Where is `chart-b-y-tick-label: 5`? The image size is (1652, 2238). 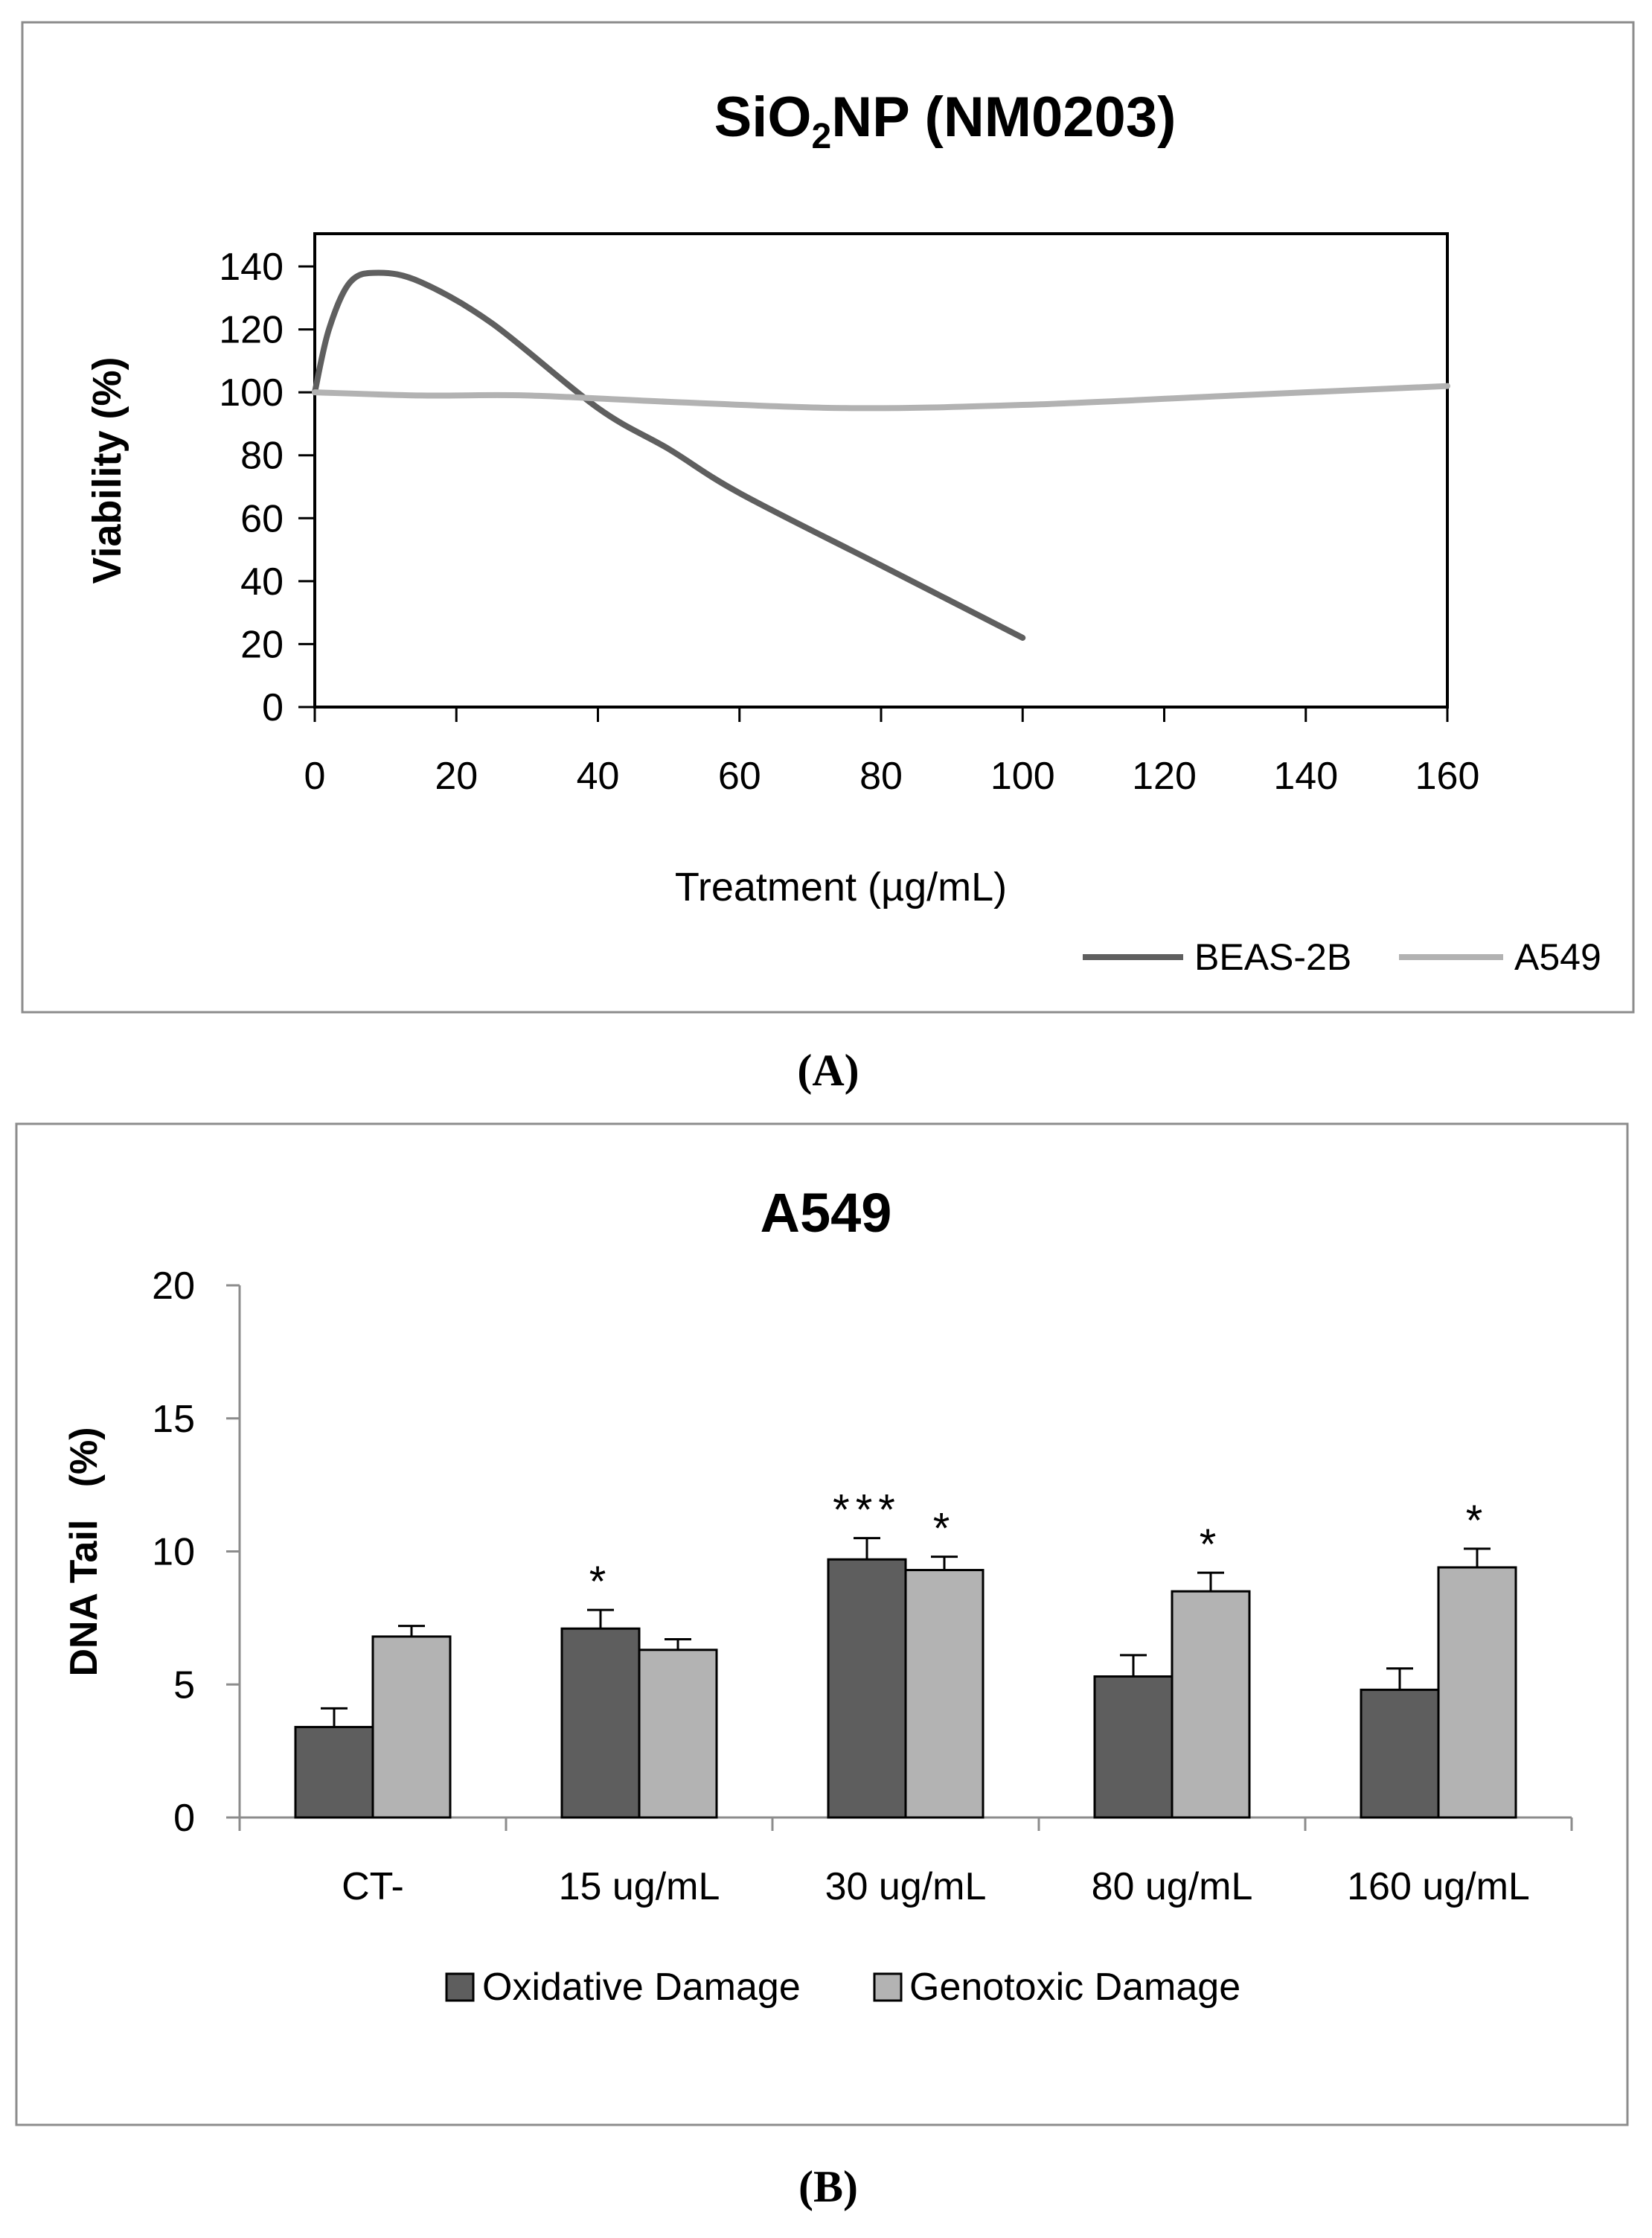
chart-b-y-tick-label: 5 is located at coordinates (184, 1685).